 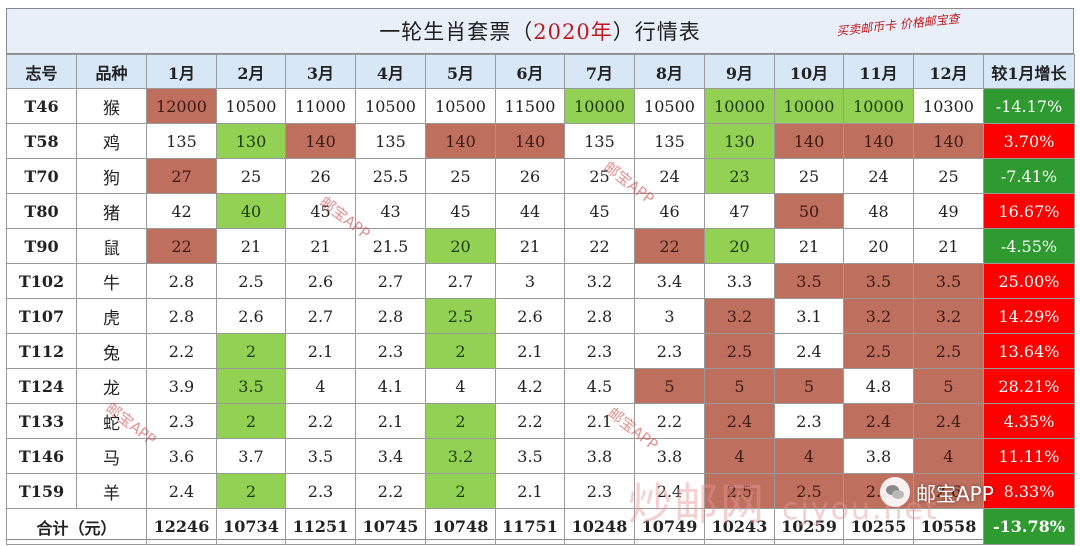 I want to click on zodiac-animal: 龙, so click(x=111, y=386).